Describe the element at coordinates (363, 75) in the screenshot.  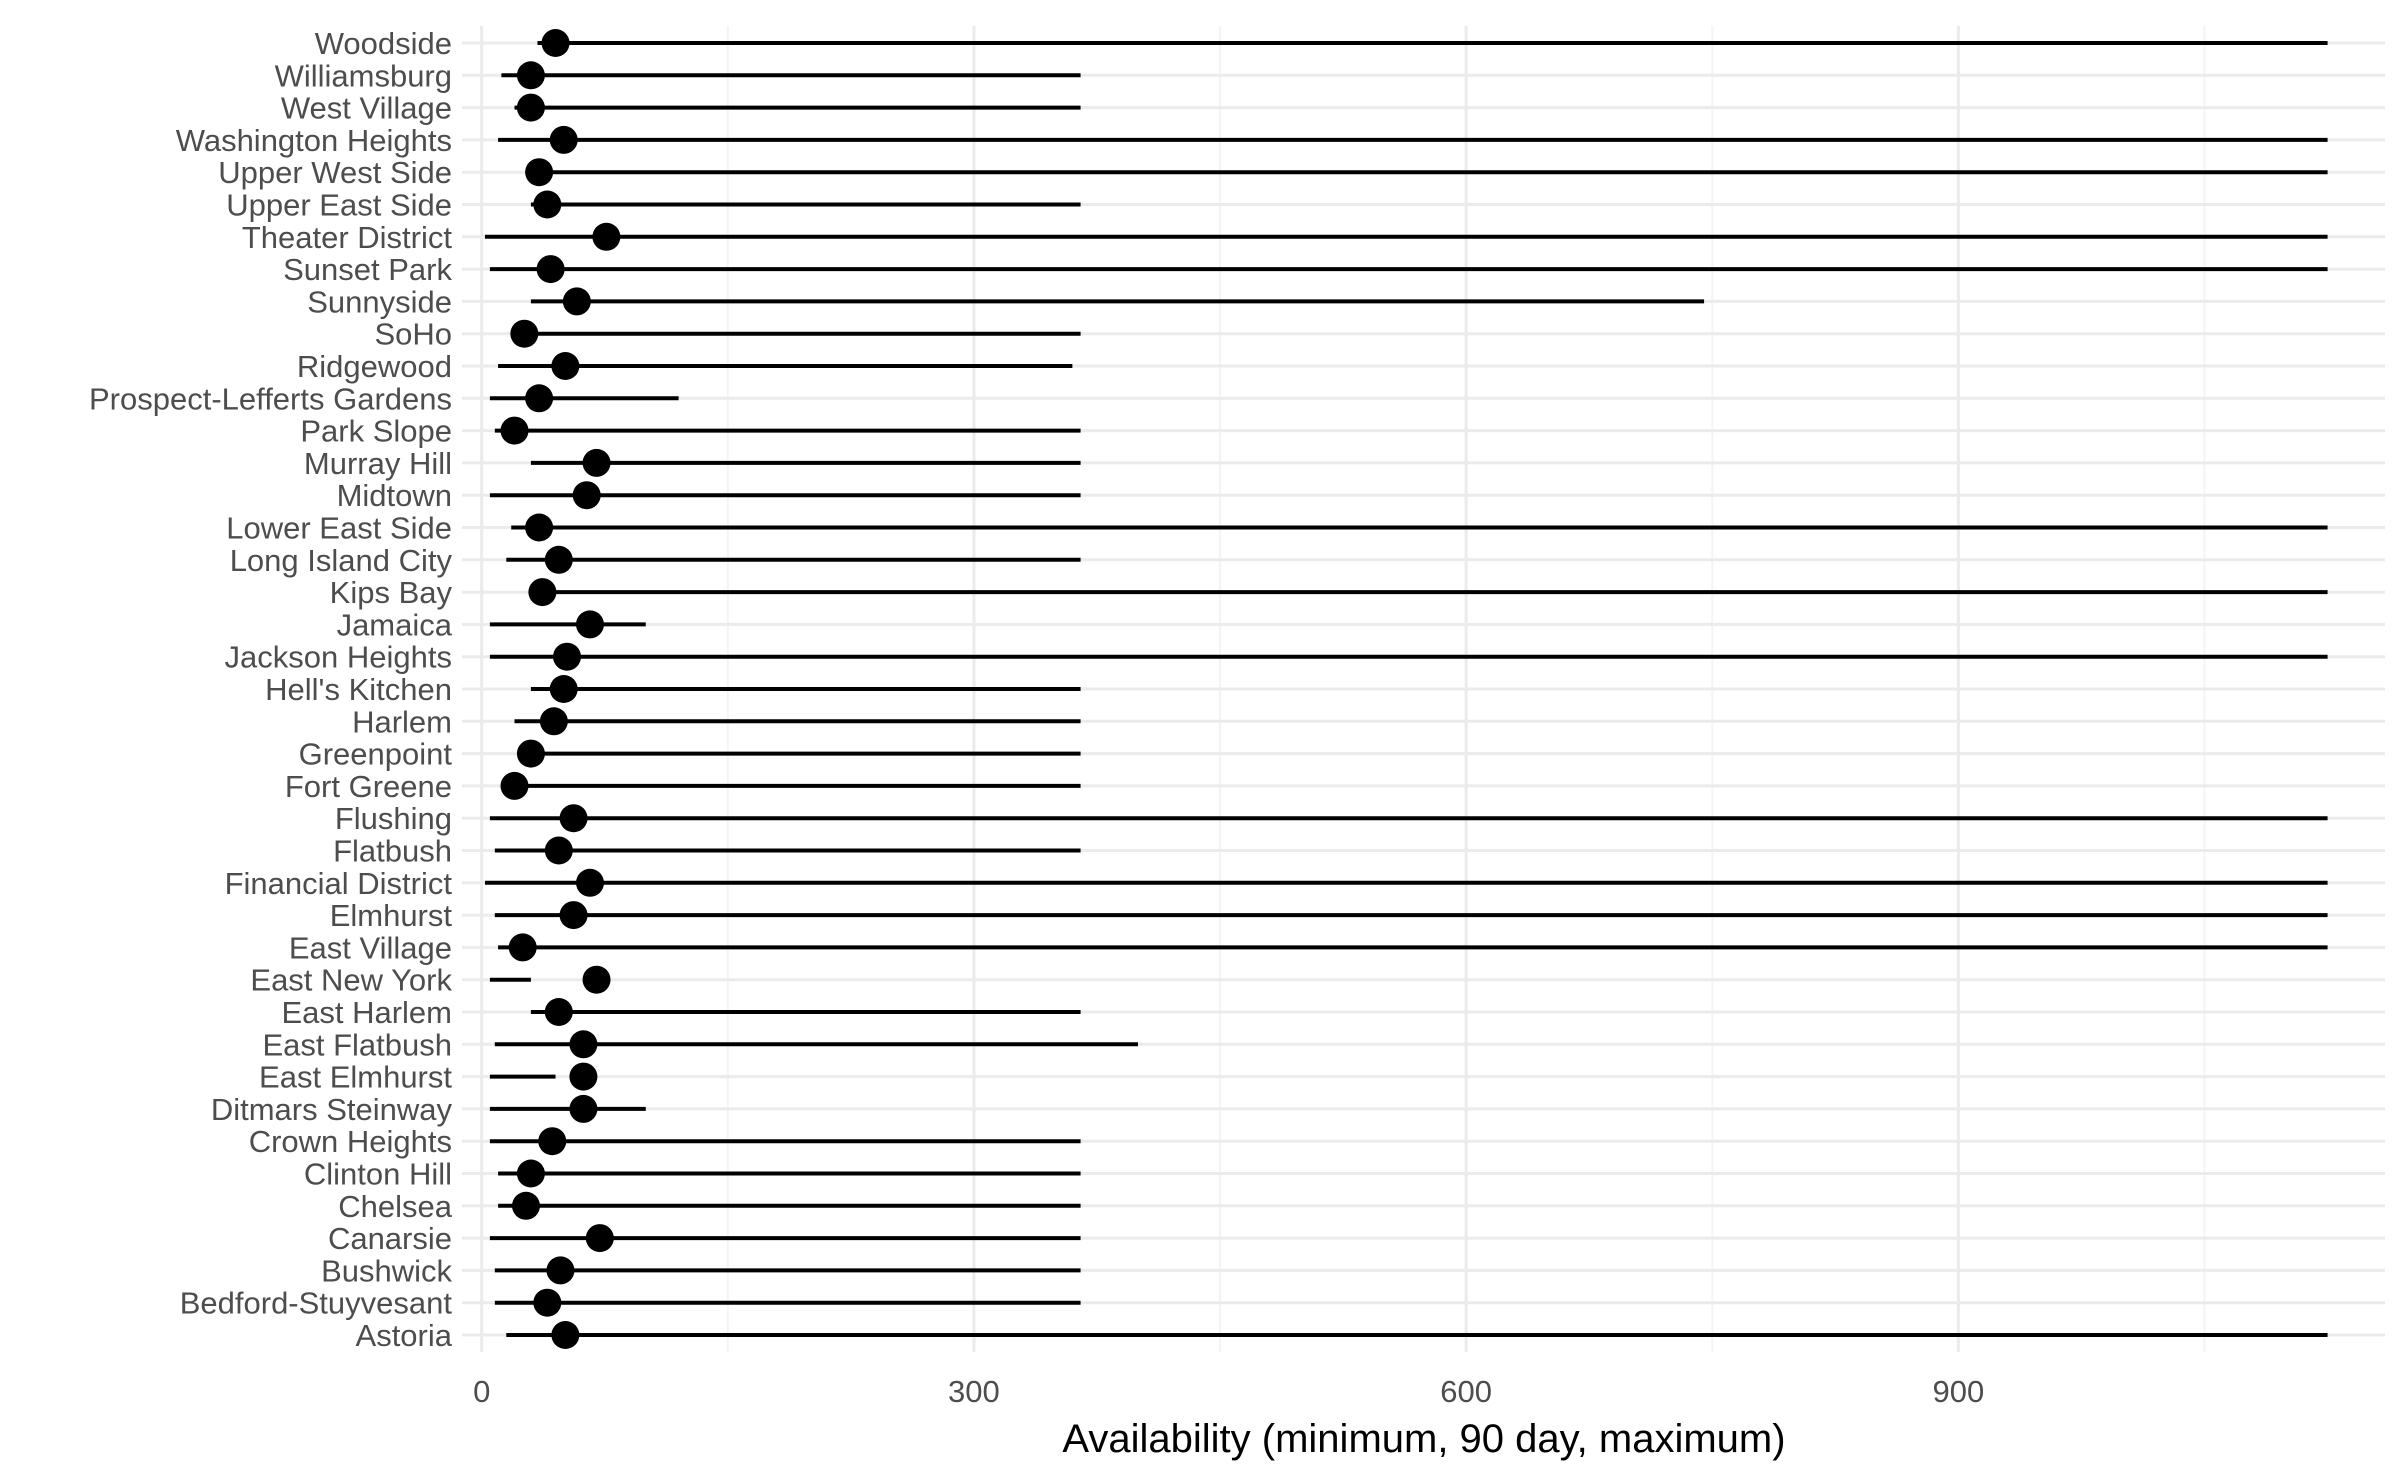
I see `y-tick-label: Williamsburg` at that location.